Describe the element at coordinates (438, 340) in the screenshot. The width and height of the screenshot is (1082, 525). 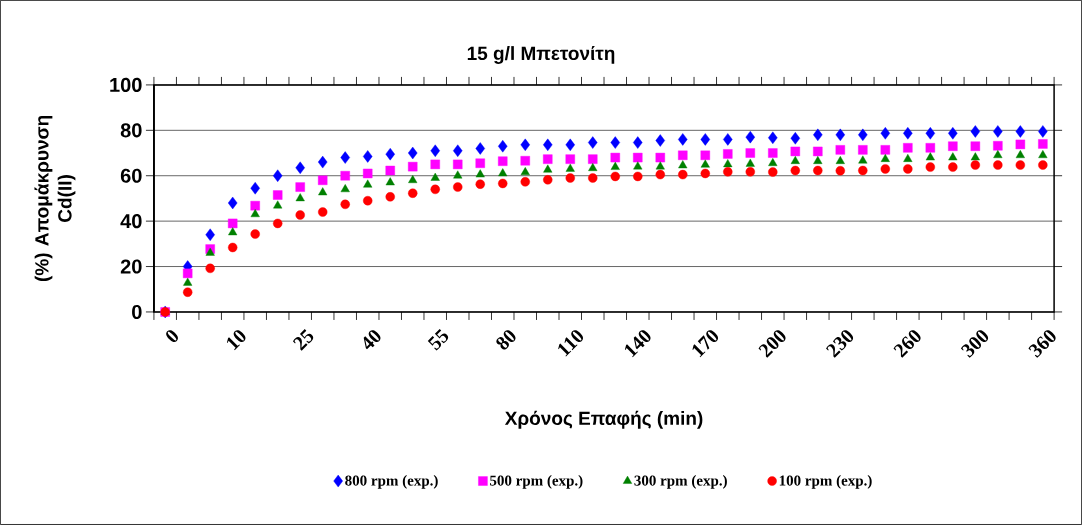
I see `x-tick-label: 55` at that location.